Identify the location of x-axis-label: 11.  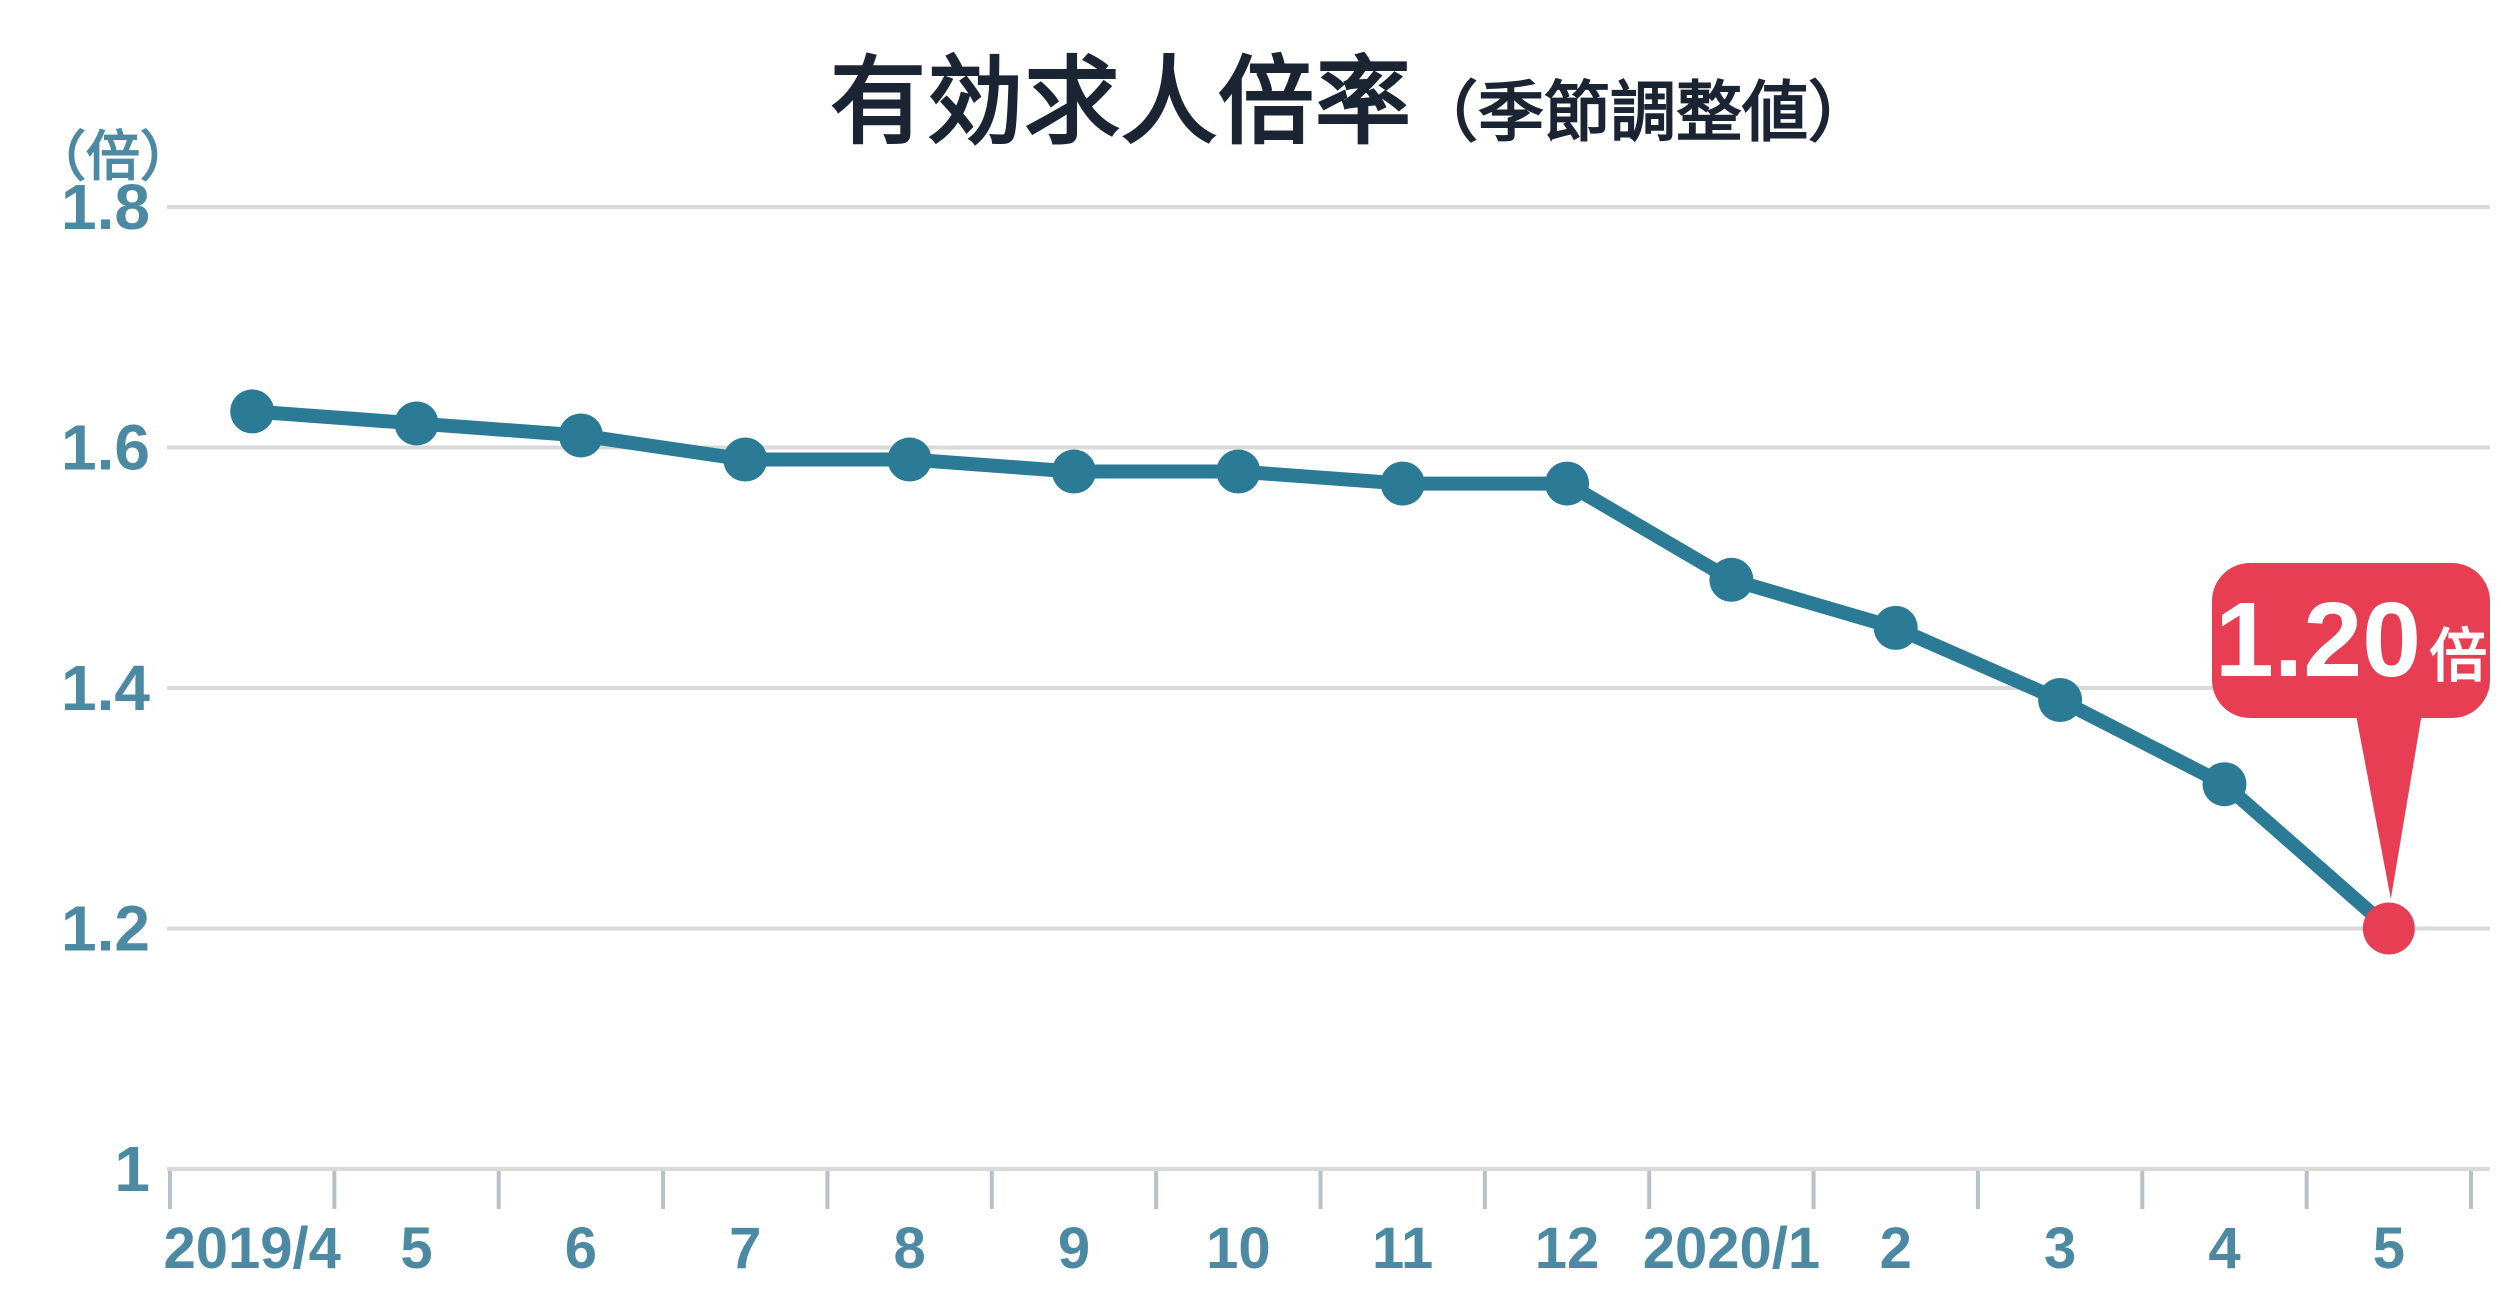
(1402, 1248).